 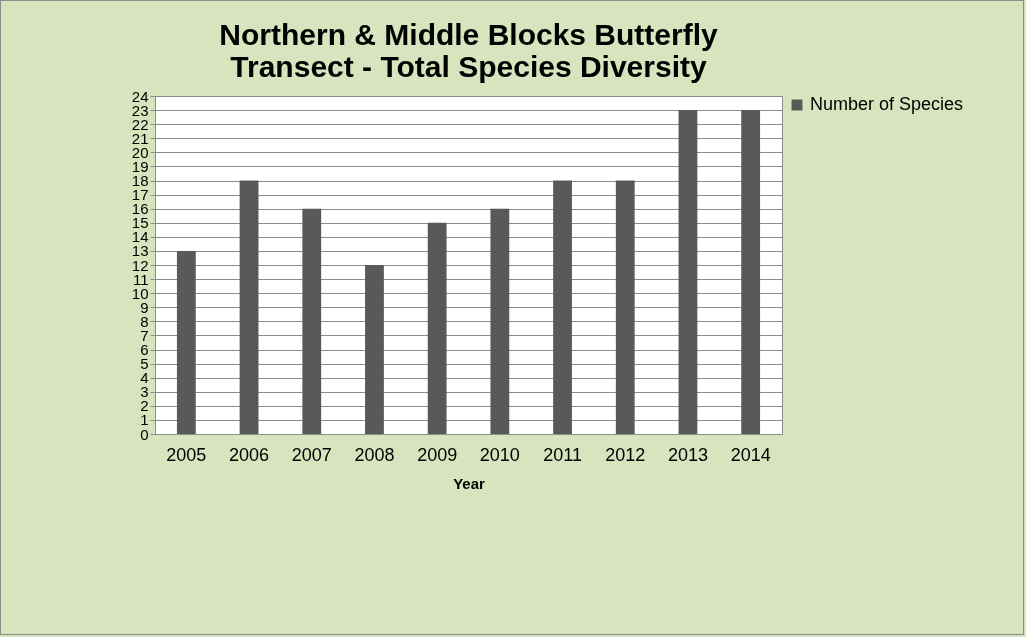 What do you see at coordinates (374, 454) in the screenshot?
I see `x-tick-label: 2008` at bounding box center [374, 454].